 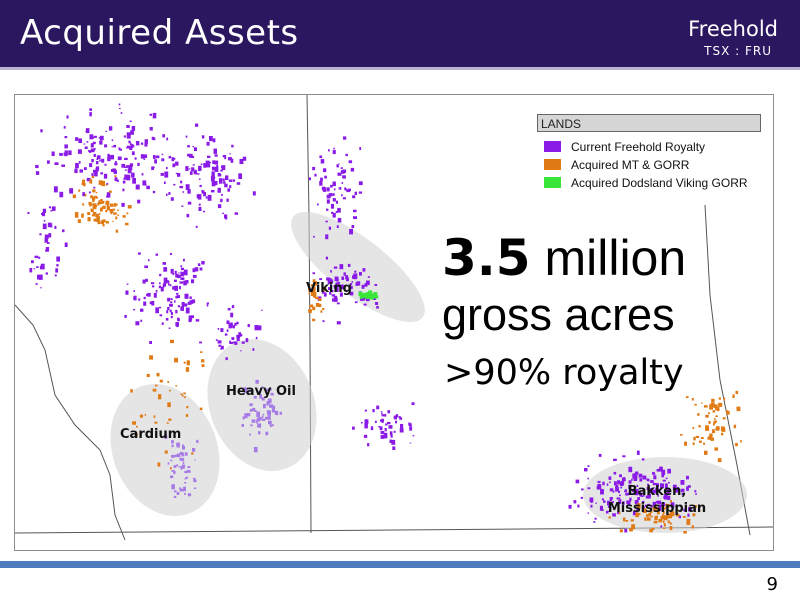 What do you see at coordinates (646, 183) in the screenshot?
I see `legend-item-dodsland-viking: Acquired Dodsland Viking GORR` at bounding box center [646, 183].